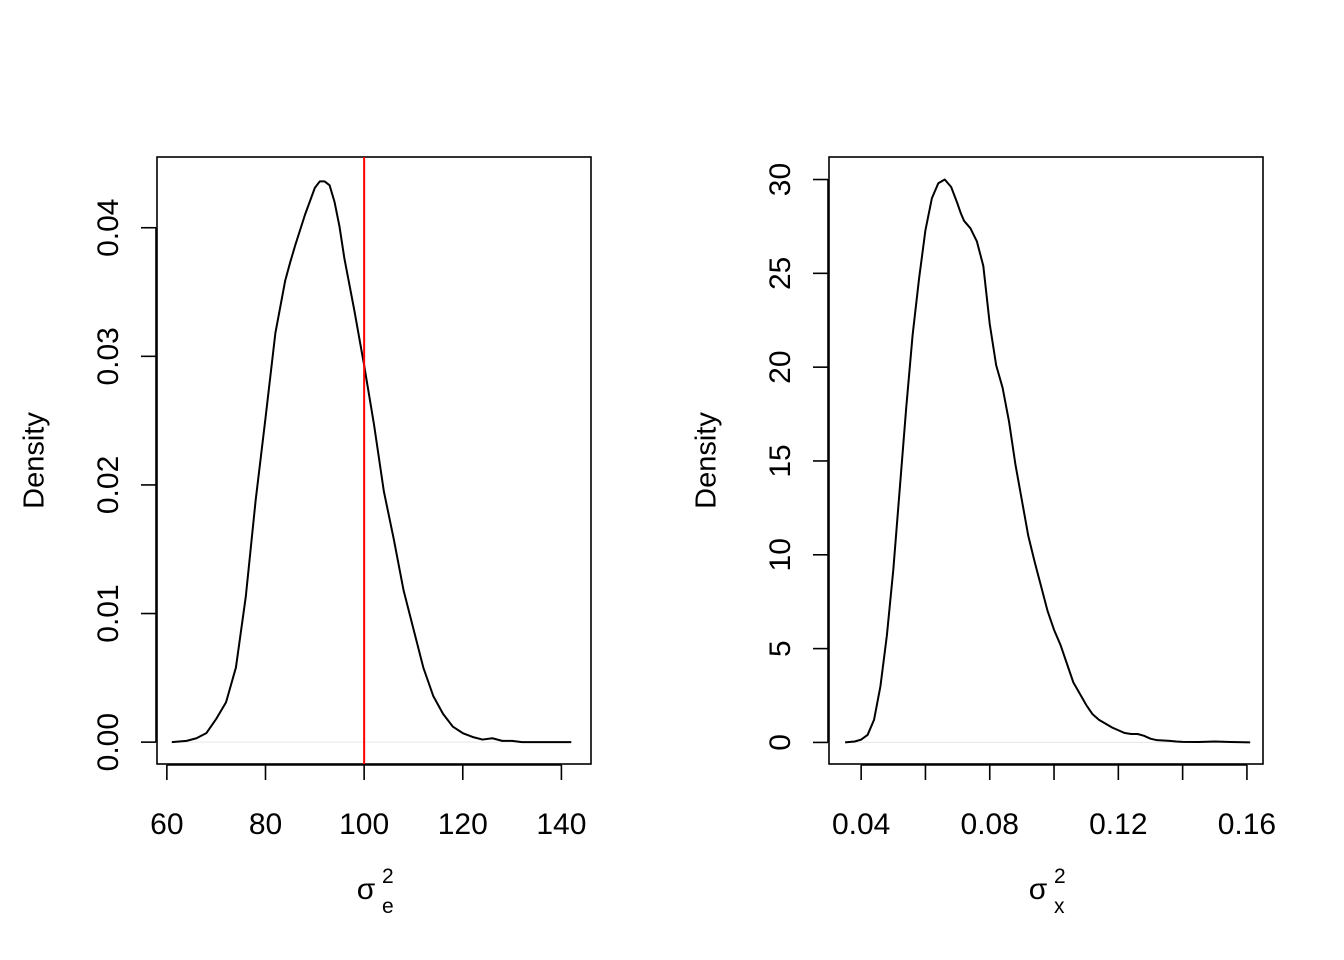  What do you see at coordinates (780, 460) in the screenshot?
I see `y-tick-label: 15` at bounding box center [780, 460].